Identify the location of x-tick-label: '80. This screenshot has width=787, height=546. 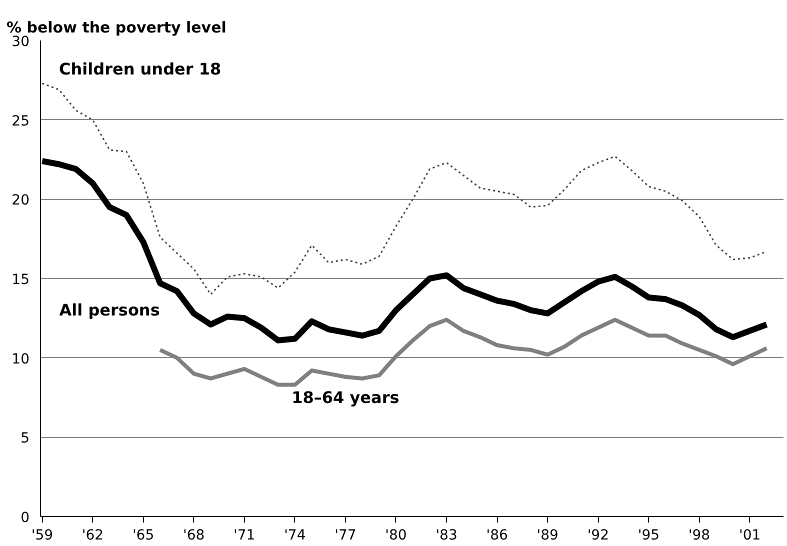
(396, 536).